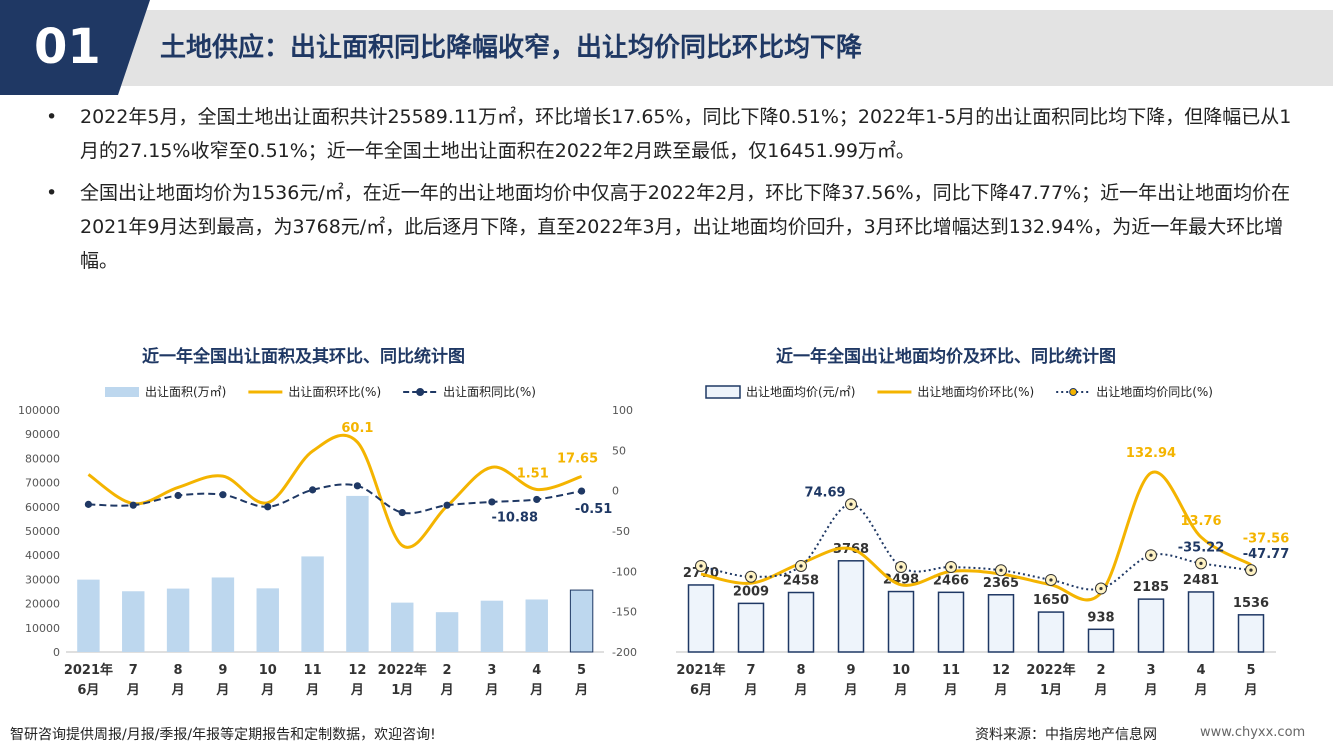 The width and height of the screenshot is (1333, 750). Describe the element at coordinates (39, 410) in the screenshot. I see `y-left-tick-label: 100000` at that location.